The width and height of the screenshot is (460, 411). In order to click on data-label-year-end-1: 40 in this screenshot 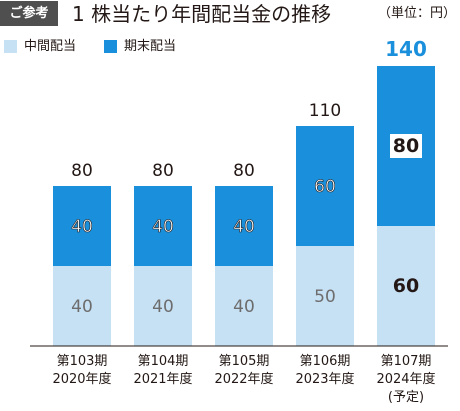, I will do `click(82, 227)`.